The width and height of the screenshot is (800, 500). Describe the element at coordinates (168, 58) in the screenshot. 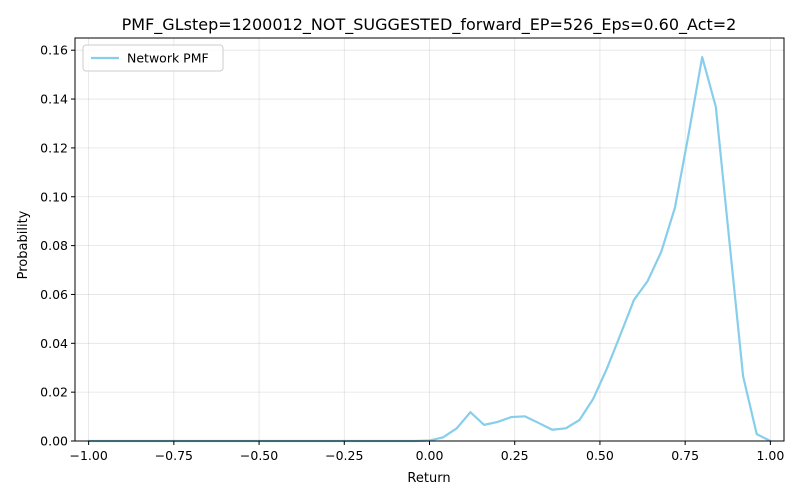

I see `legend-label: Network PMF` at that location.